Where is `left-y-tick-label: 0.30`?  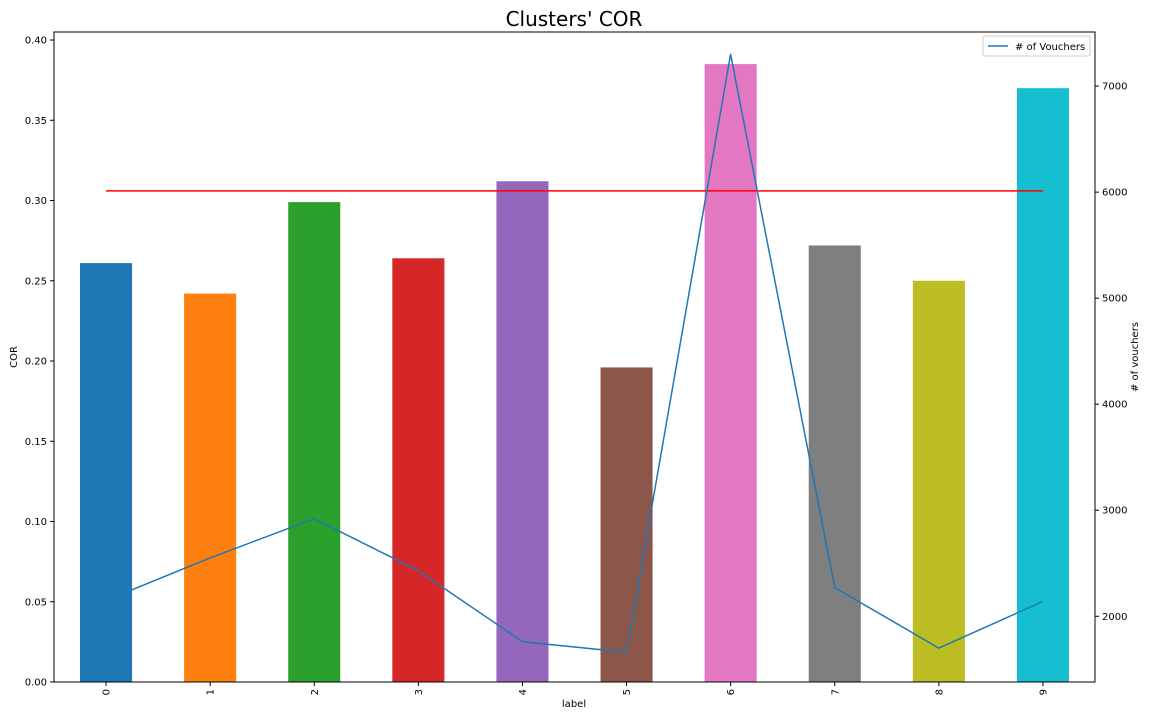
left-y-tick-label: 0.30 is located at coordinates (36, 201).